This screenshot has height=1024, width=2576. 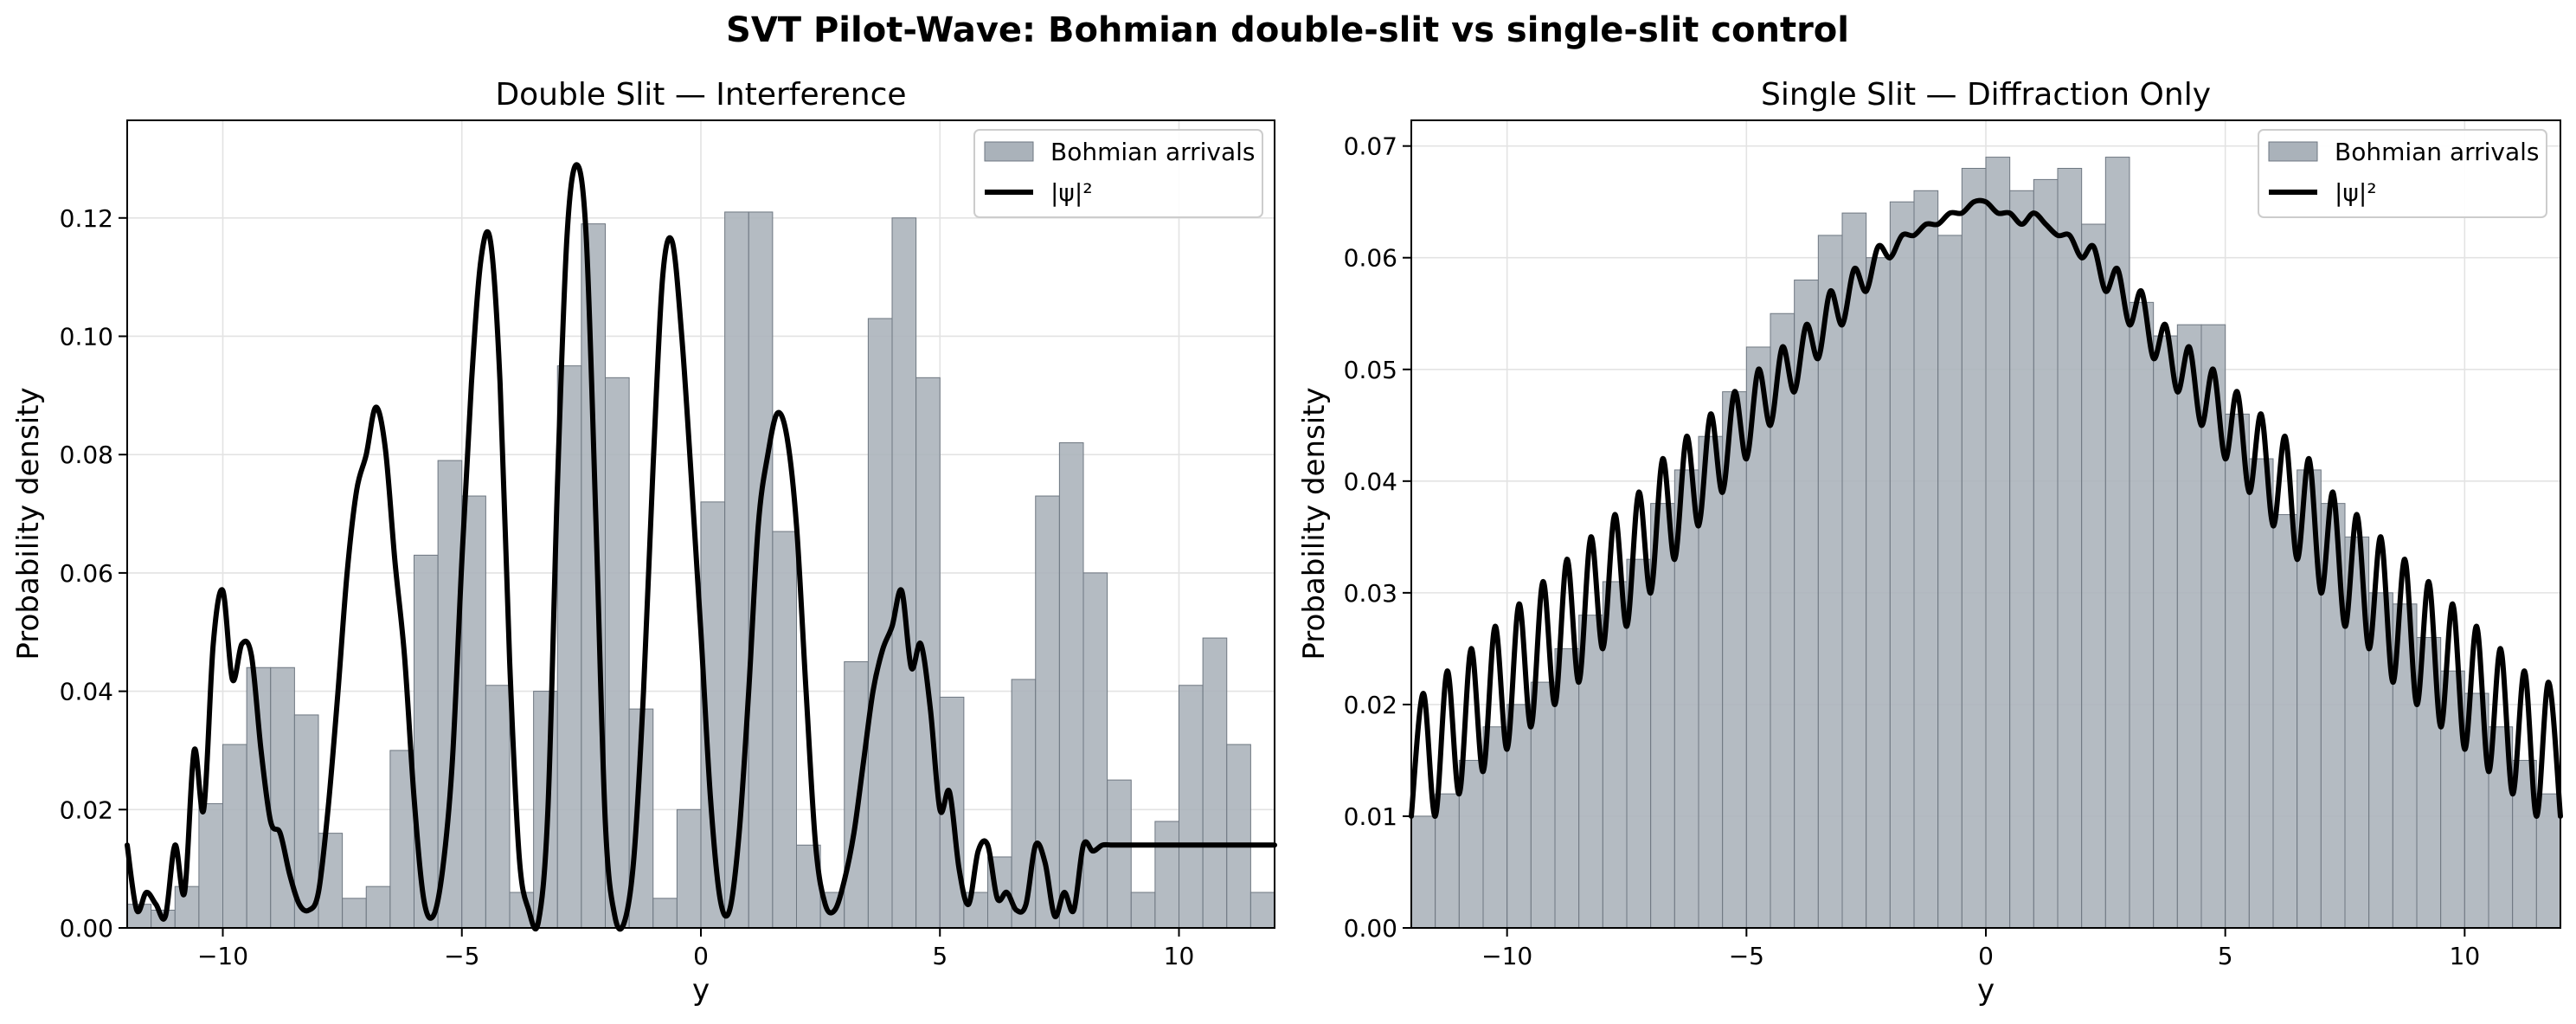 I want to click on legend-box, so click(x=1118, y=173).